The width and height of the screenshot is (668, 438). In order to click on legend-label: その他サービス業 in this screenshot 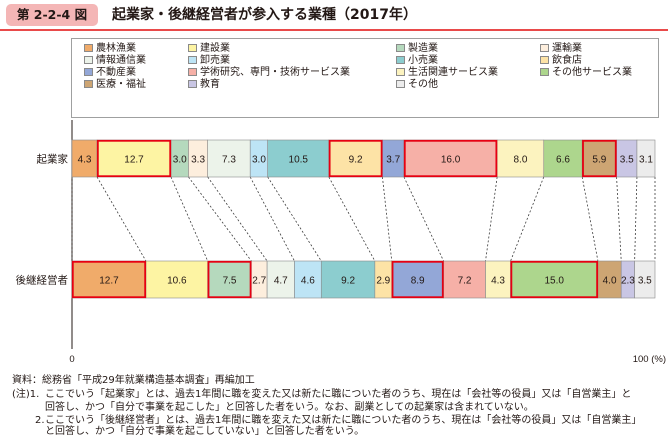, I will do `click(592, 72)`.